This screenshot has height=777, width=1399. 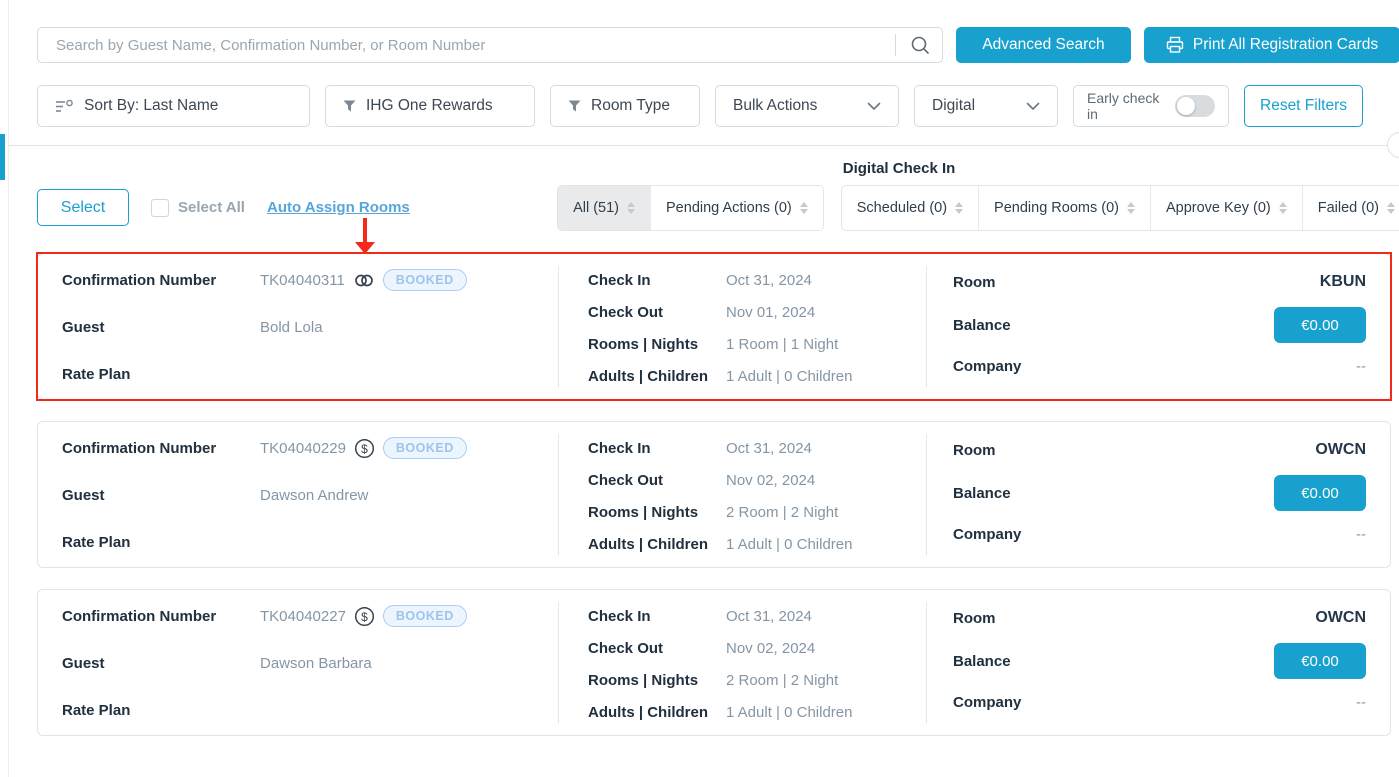 What do you see at coordinates (338, 207) in the screenshot?
I see `auto-assign-rooms-link: Auto Assign Rooms` at bounding box center [338, 207].